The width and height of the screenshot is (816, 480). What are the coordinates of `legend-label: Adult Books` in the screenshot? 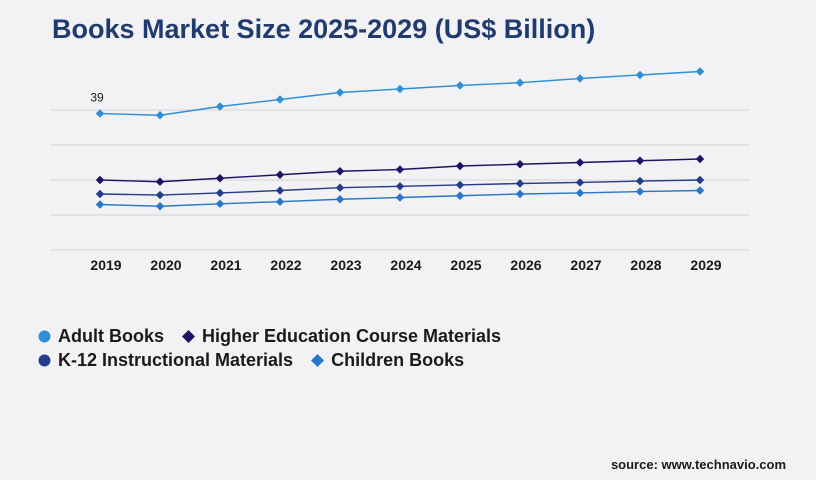 It's located at (111, 335).